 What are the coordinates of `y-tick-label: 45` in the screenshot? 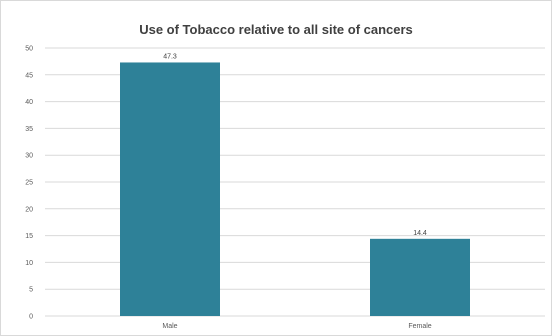 It's located at (29, 75).